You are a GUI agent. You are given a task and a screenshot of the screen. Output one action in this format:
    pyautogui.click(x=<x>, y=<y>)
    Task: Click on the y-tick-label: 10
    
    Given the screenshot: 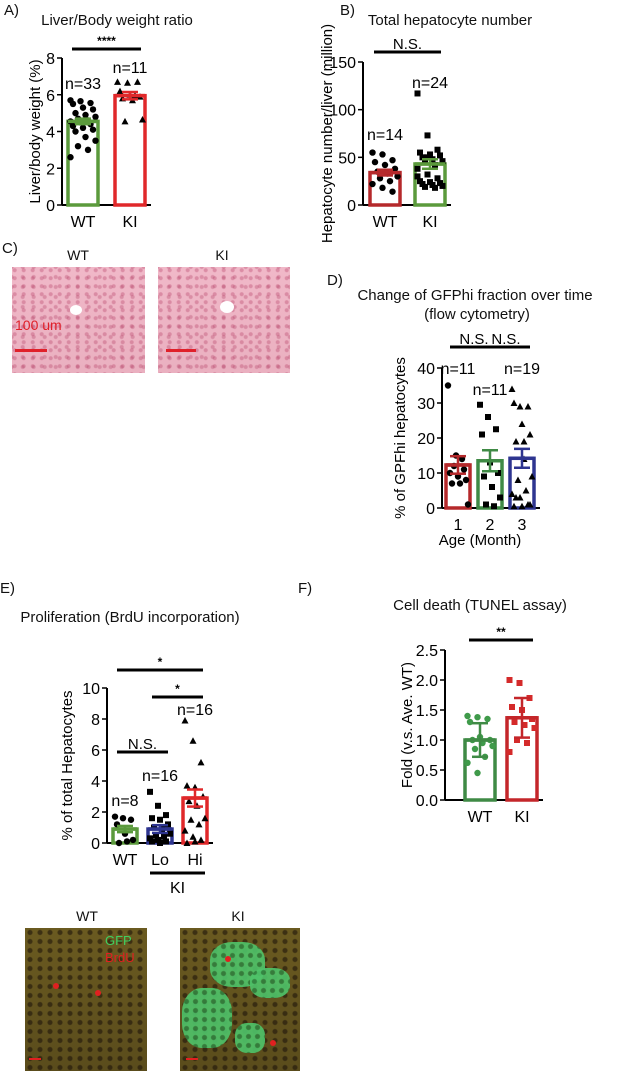 What is the action you would take?
    pyautogui.click(x=91, y=689)
    